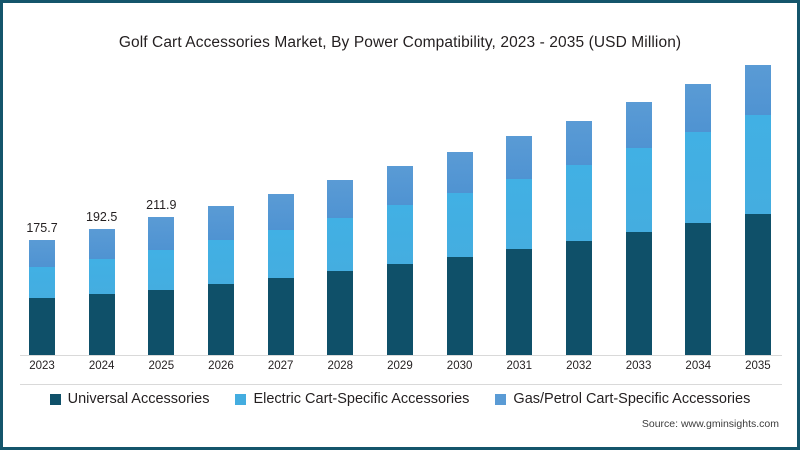  What do you see at coordinates (400, 366) in the screenshot?
I see `x-tick-2029: 2029` at bounding box center [400, 366].